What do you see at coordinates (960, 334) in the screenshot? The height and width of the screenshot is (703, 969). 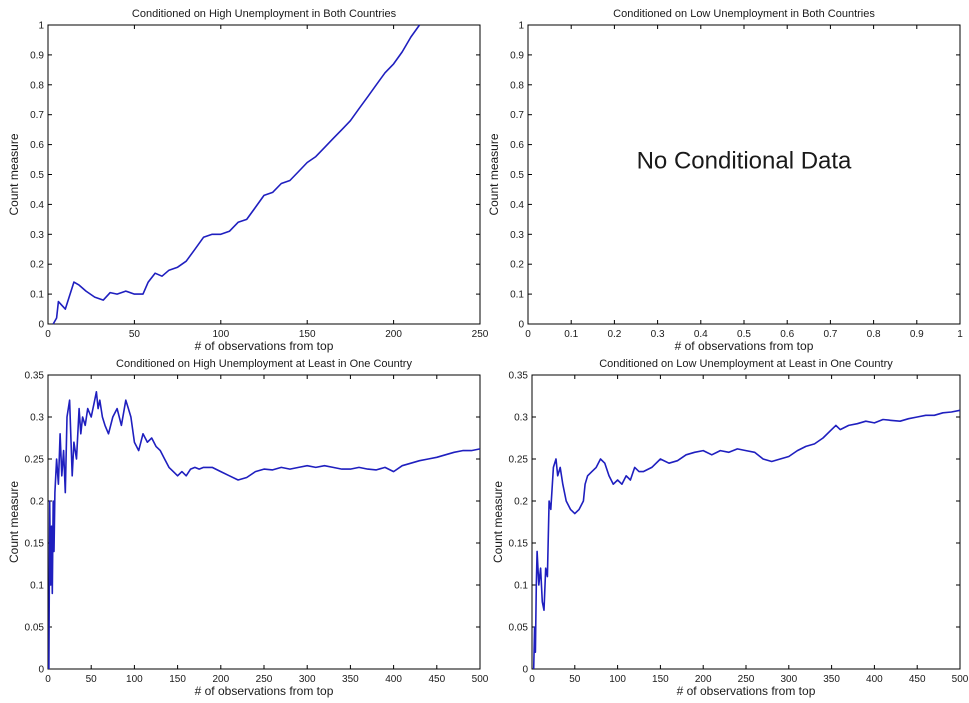 I see `x-tick-label: 1` at bounding box center [960, 334].